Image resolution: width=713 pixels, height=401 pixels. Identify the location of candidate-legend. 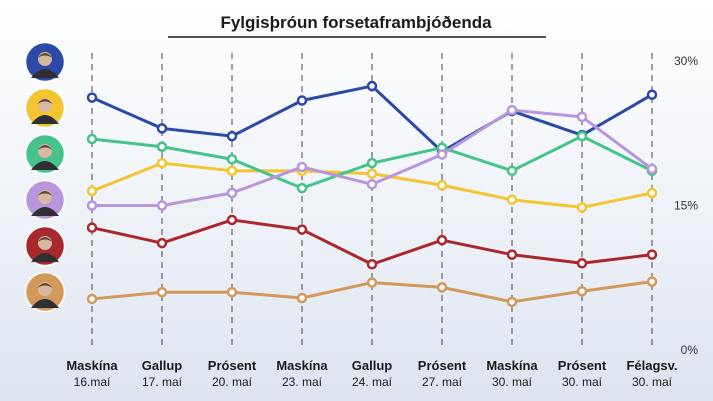
(45, 177).